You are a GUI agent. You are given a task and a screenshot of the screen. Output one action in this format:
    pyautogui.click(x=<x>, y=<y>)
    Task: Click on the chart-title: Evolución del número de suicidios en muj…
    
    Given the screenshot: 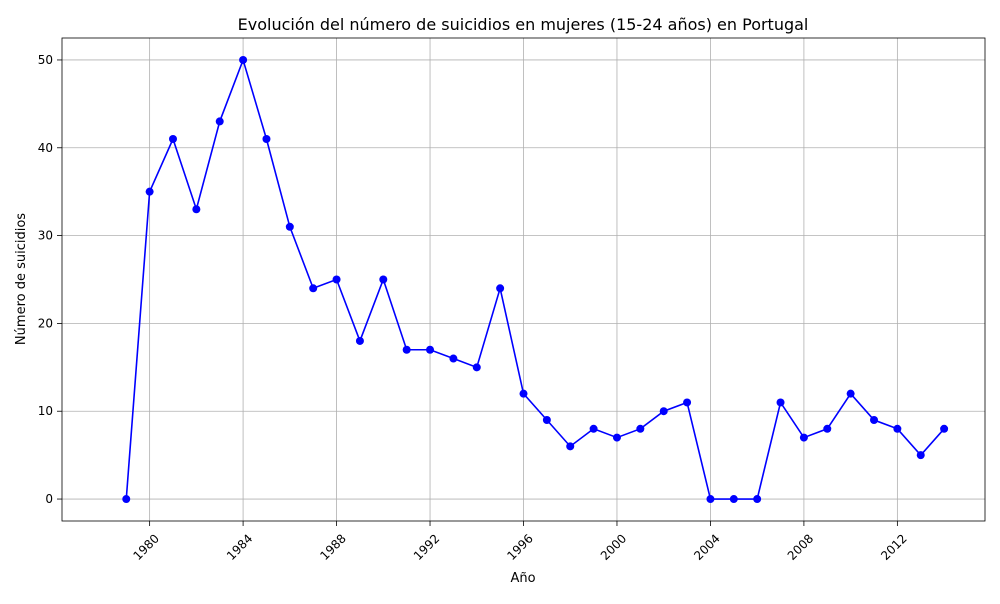 What is the action you would take?
    pyautogui.click(x=523, y=24)
    